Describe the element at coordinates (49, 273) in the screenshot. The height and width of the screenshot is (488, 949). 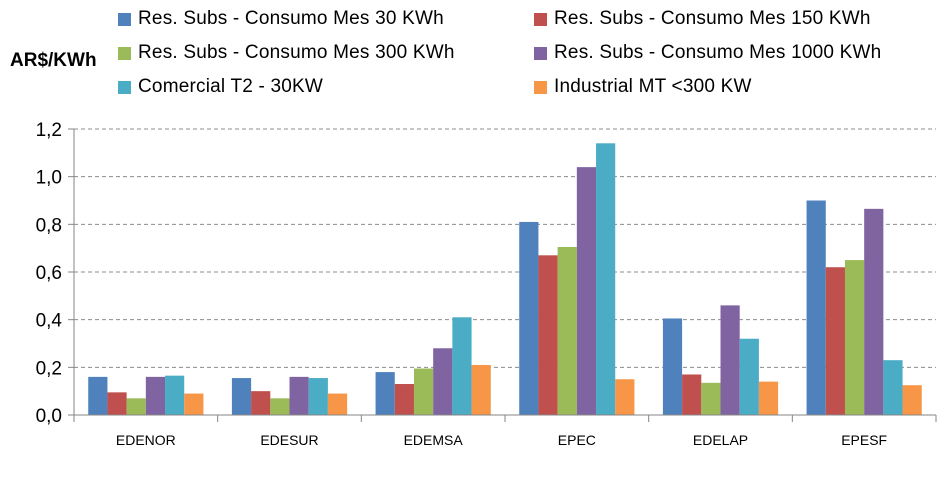
I see `y-tick-label: 0,6` at that location.